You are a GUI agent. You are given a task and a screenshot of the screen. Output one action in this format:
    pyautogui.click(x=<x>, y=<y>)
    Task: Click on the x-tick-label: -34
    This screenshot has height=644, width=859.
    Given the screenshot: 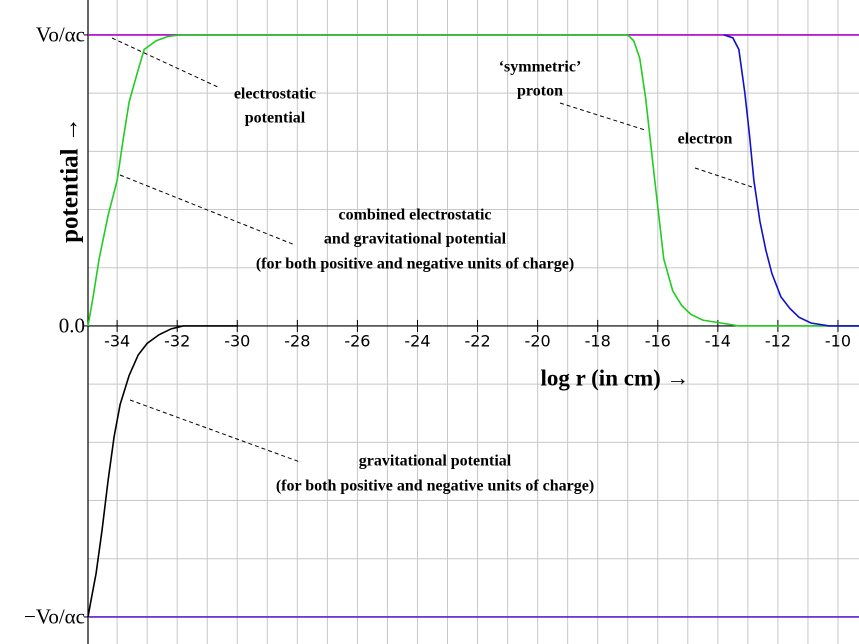 What is the action you would take?
    pyautogui.click(x=117, y=340)
    